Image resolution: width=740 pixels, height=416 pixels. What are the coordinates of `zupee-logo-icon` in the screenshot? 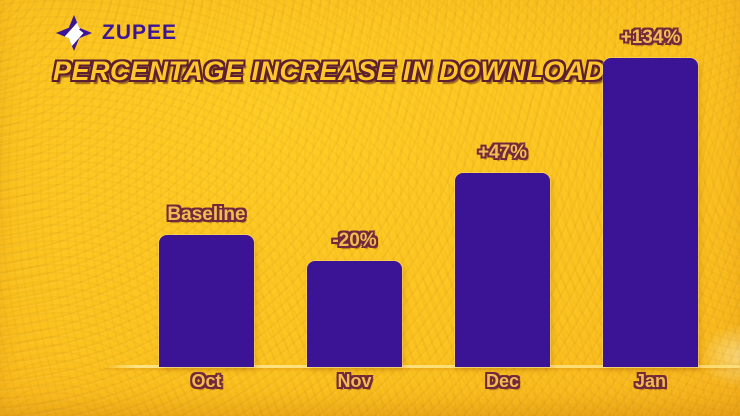 It's located at (74, 33).